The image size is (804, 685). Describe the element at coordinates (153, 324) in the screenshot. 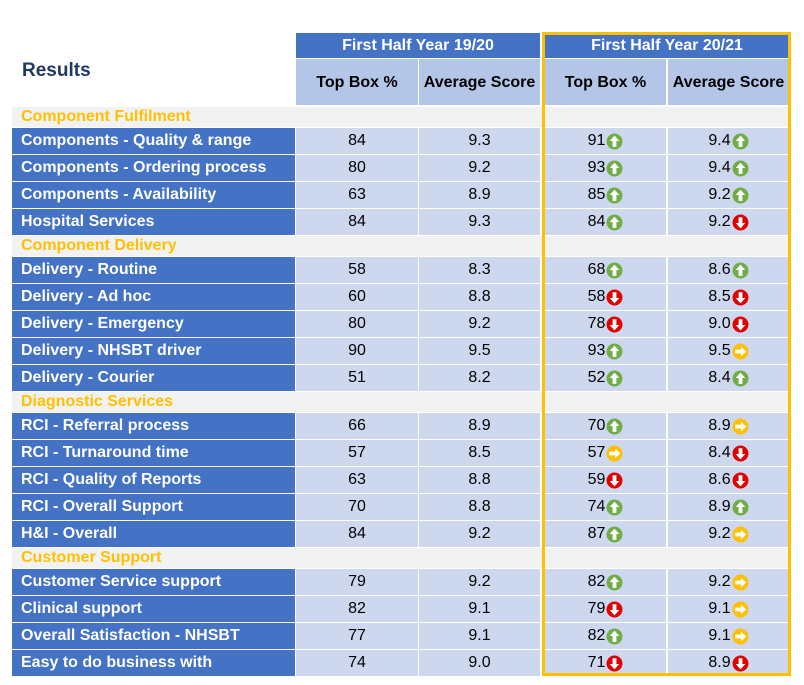

I see `row-label: Delivery - Emergency` at that location.